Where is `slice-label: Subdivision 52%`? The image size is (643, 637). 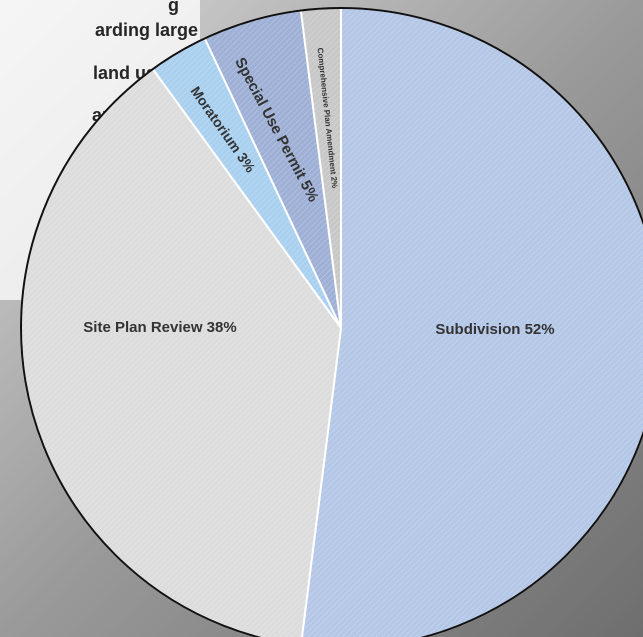 slice-label: Subdivision 52% is located at coordinates (494, 329).